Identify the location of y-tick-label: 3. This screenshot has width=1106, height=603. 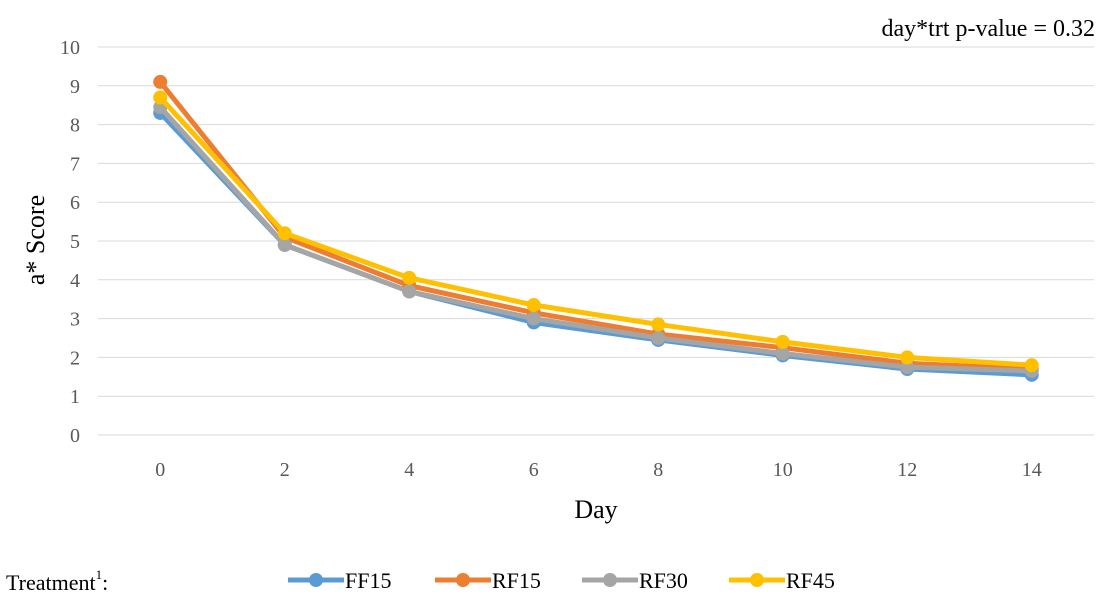
(75, 320).